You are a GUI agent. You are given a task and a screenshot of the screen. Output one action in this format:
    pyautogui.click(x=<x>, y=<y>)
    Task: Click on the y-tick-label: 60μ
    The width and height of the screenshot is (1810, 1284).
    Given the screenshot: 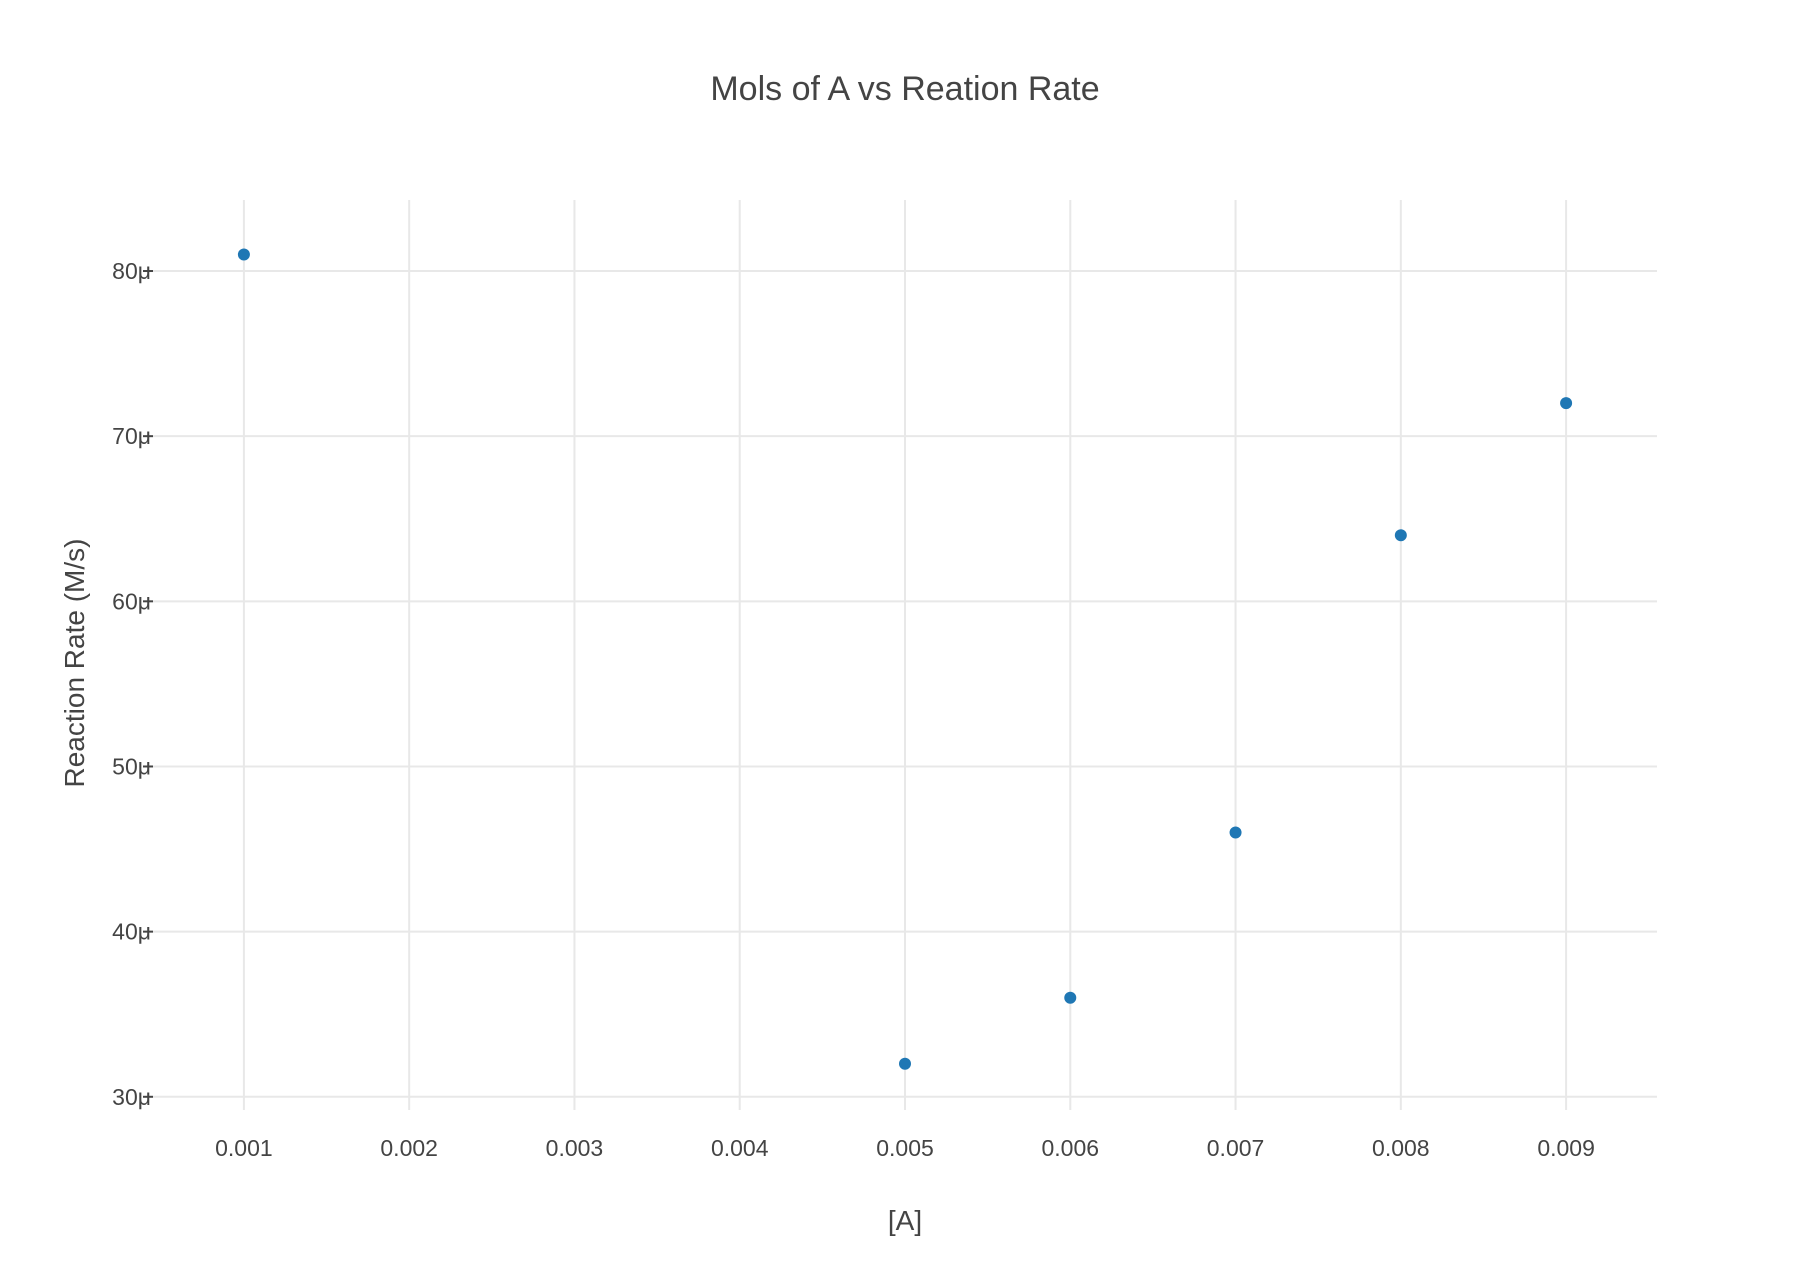 What is the action you would take?
    pyautogui.click(x=131, y=601)
    